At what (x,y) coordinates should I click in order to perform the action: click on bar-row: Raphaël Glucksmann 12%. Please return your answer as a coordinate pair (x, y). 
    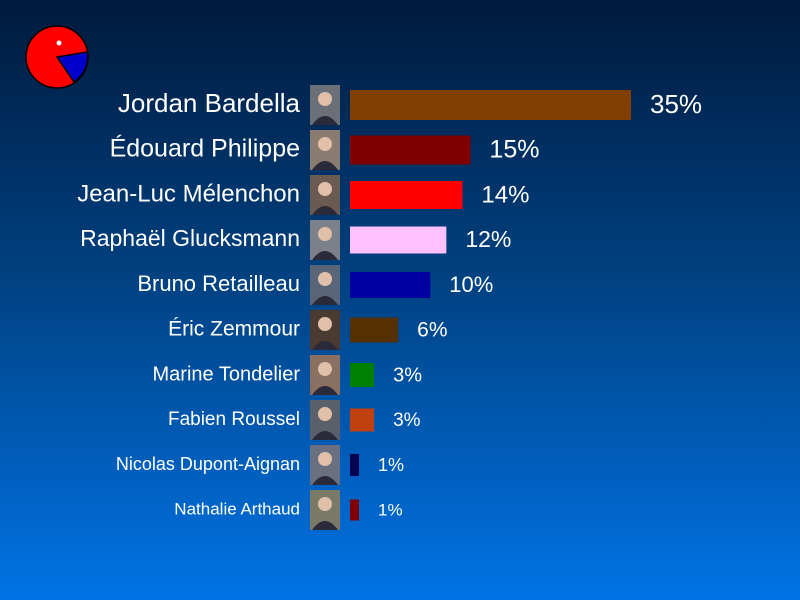
    Looking at the image, I should click on (295, 240).